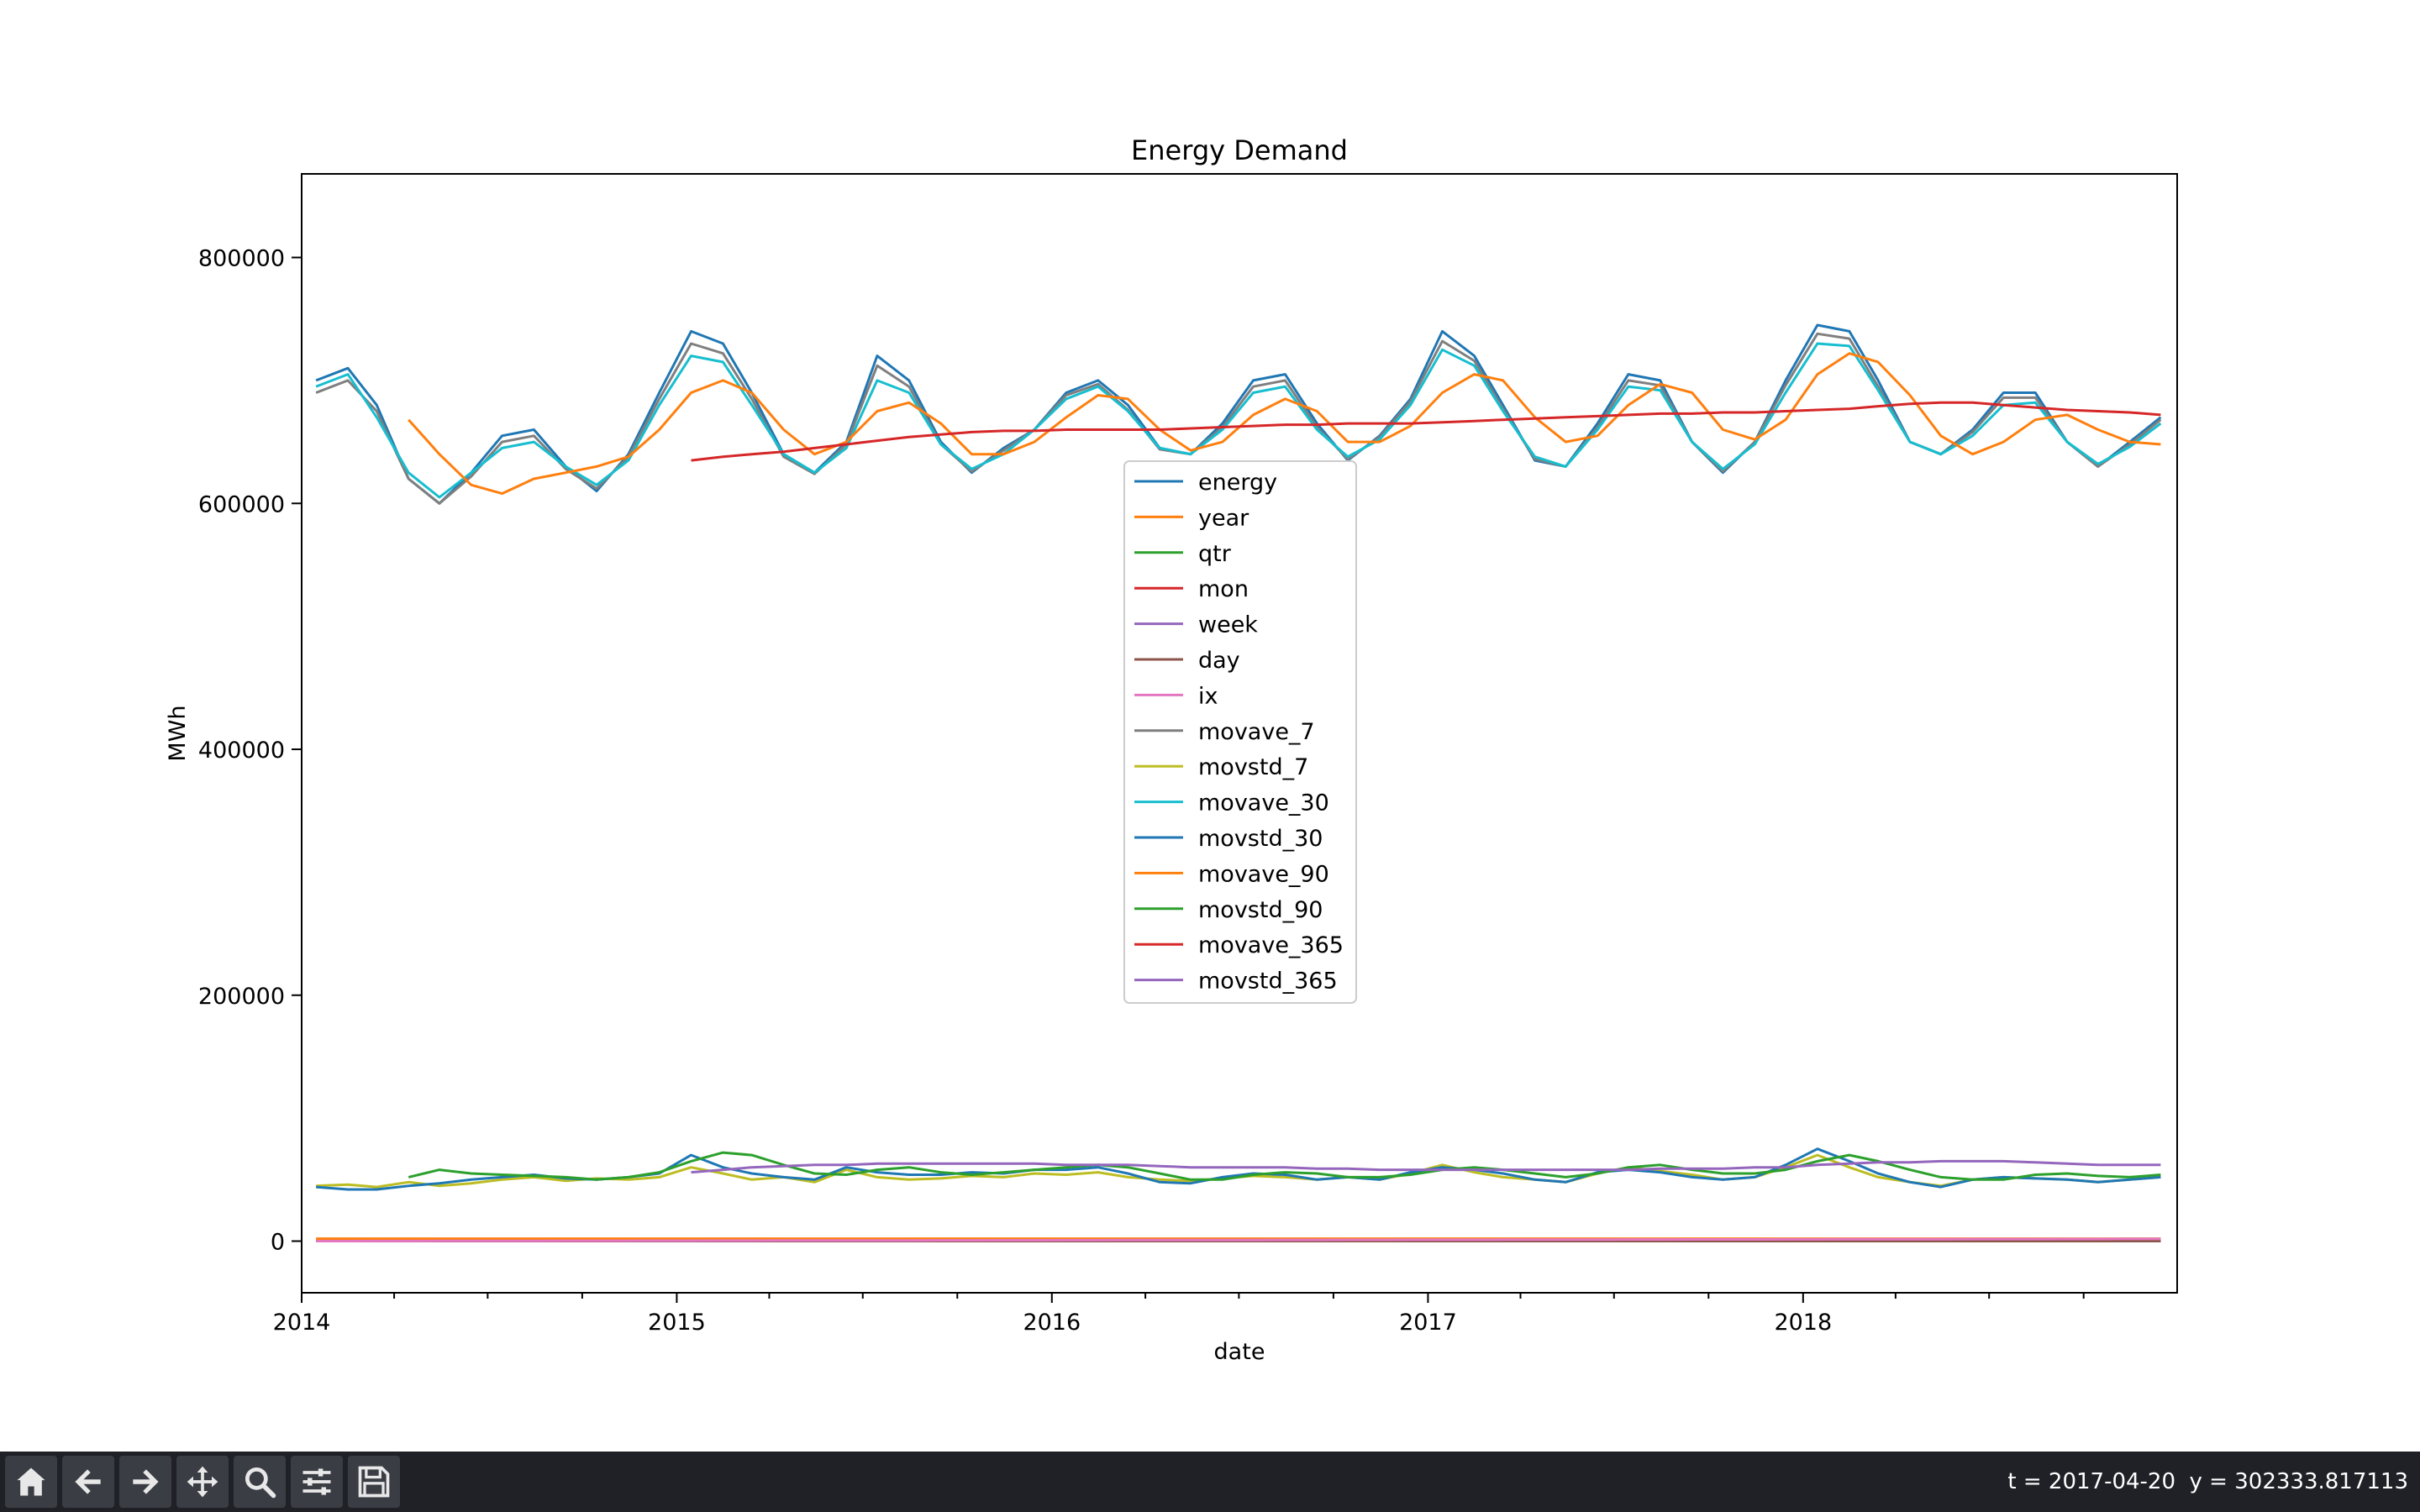 This screenshot has height=1512, width=2420. Describe the element at coordinates (1238, 1239) in the screenshot. I see `series-line-ix` at that location.